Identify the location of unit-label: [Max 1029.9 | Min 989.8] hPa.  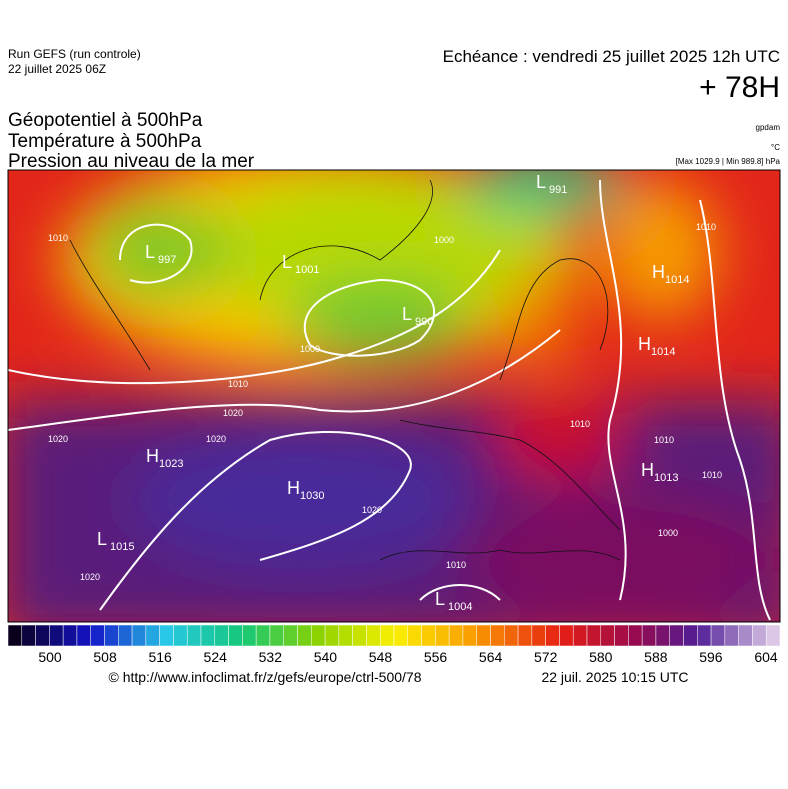
(728, 161).